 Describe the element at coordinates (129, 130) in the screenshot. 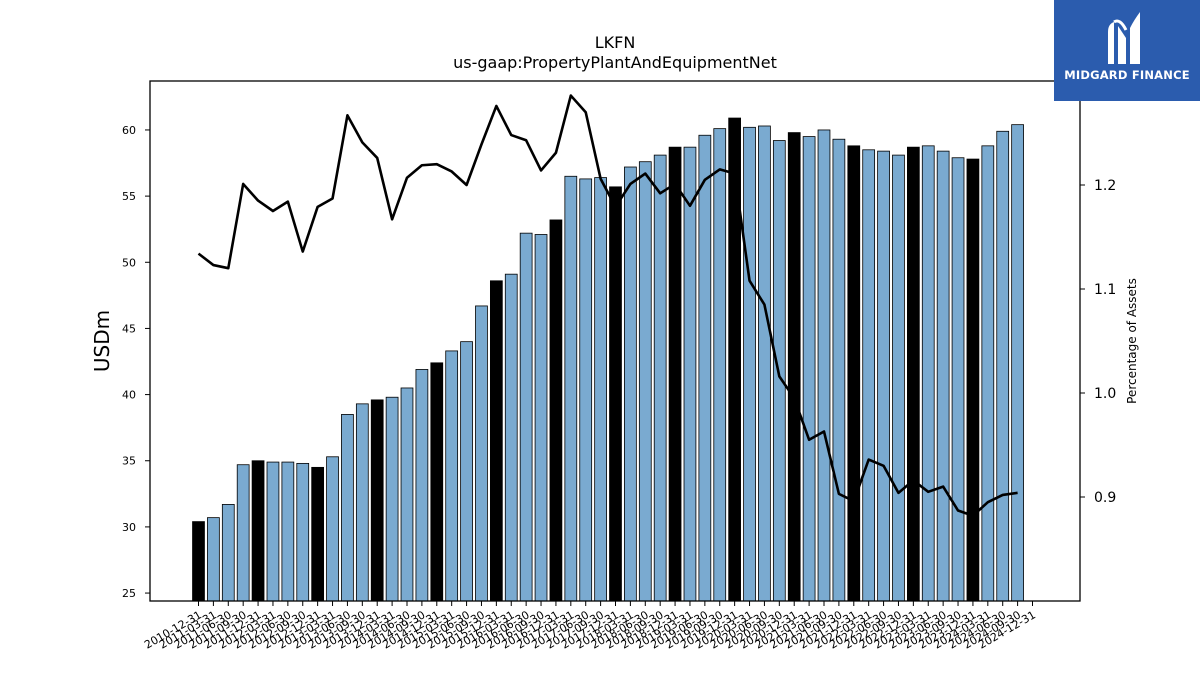

I see `y-tick-label: 60` at that location.